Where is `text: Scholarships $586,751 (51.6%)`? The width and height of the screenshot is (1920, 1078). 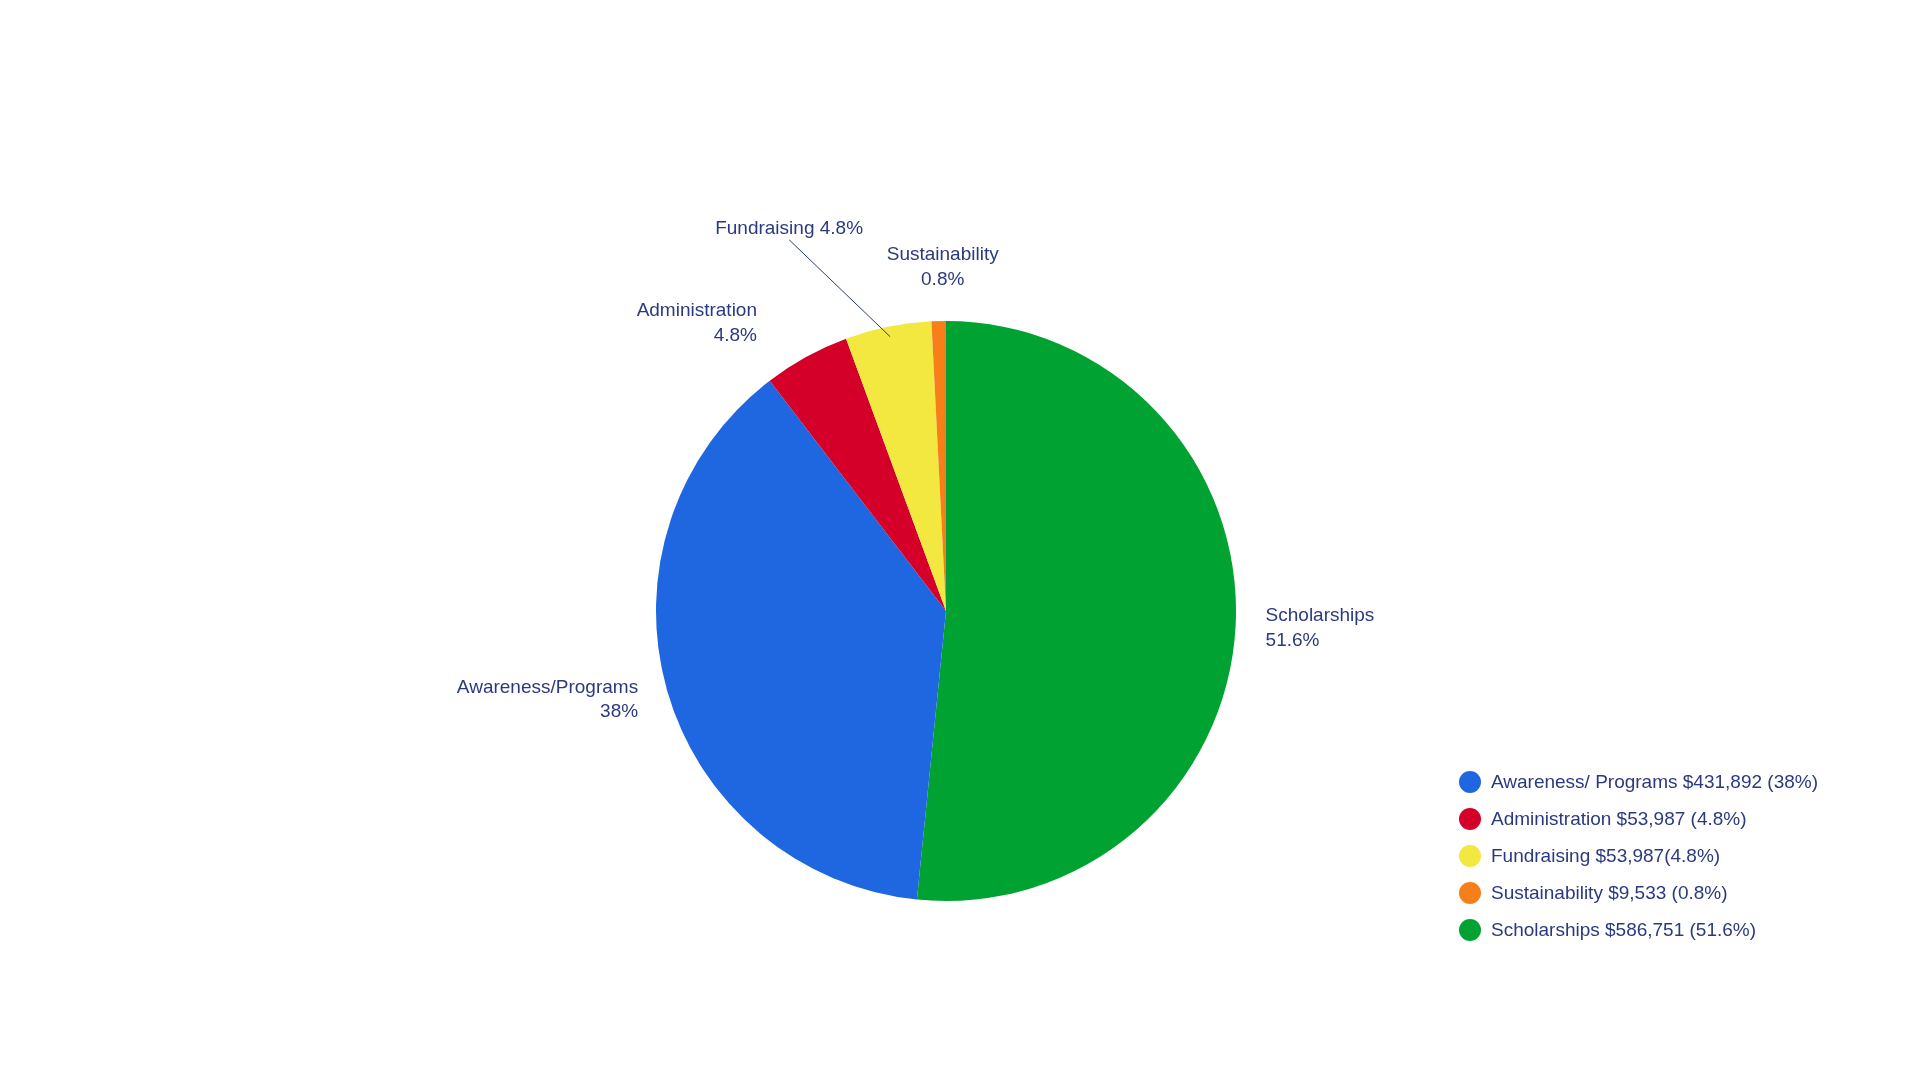
text: Scholarships $586,751 (51.6%) is located at coordinates (1623, 929).